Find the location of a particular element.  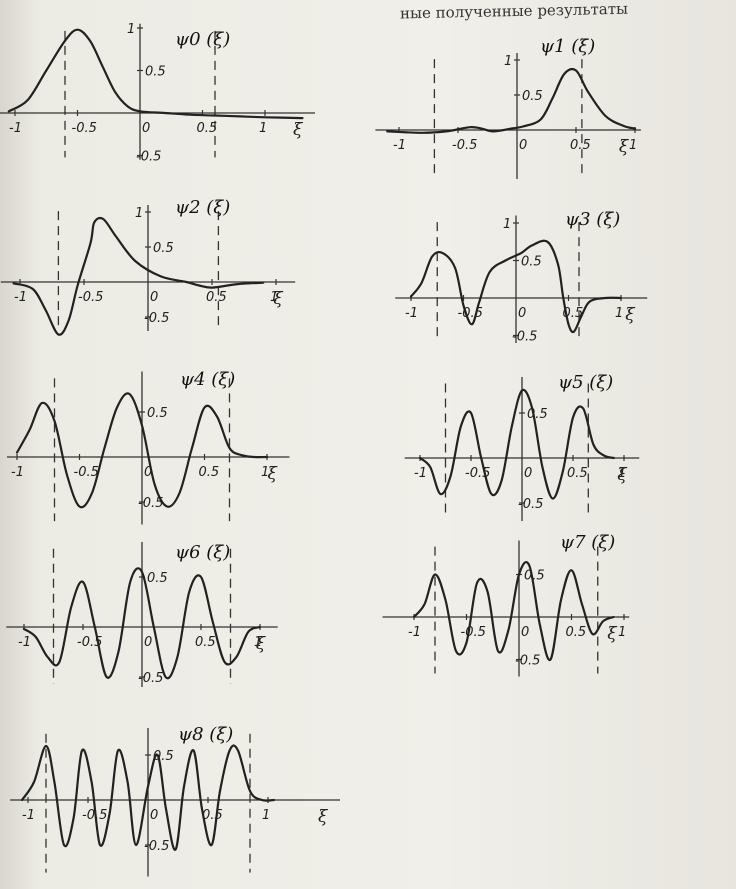

psi-2-curve is located at coordinates (138, 276).